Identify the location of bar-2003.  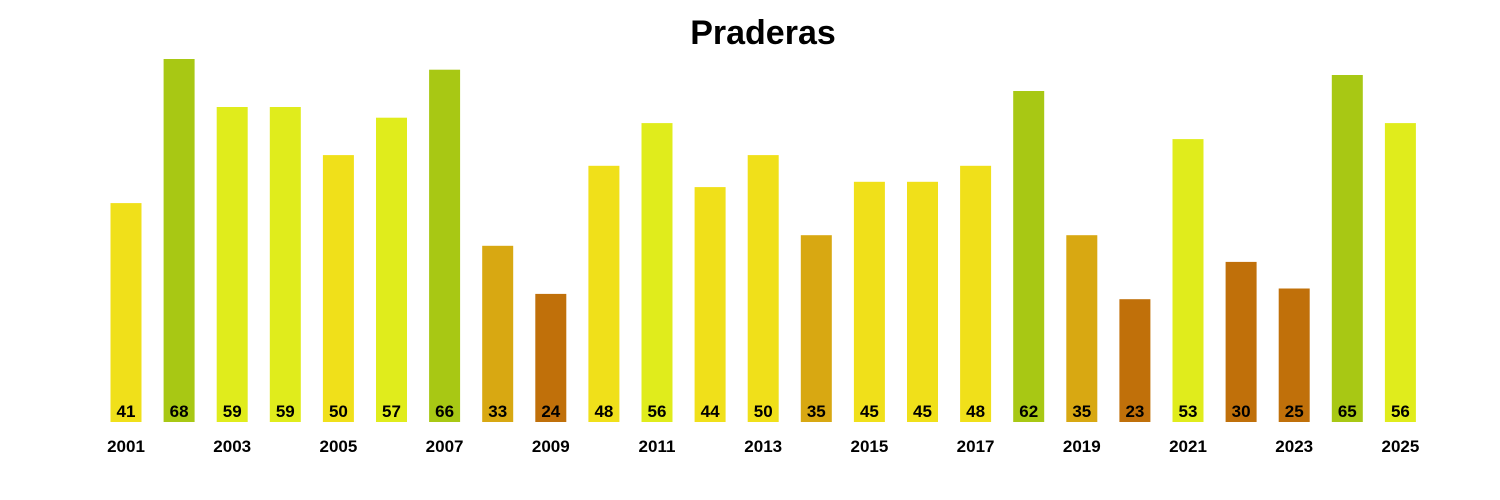
(232, 264).